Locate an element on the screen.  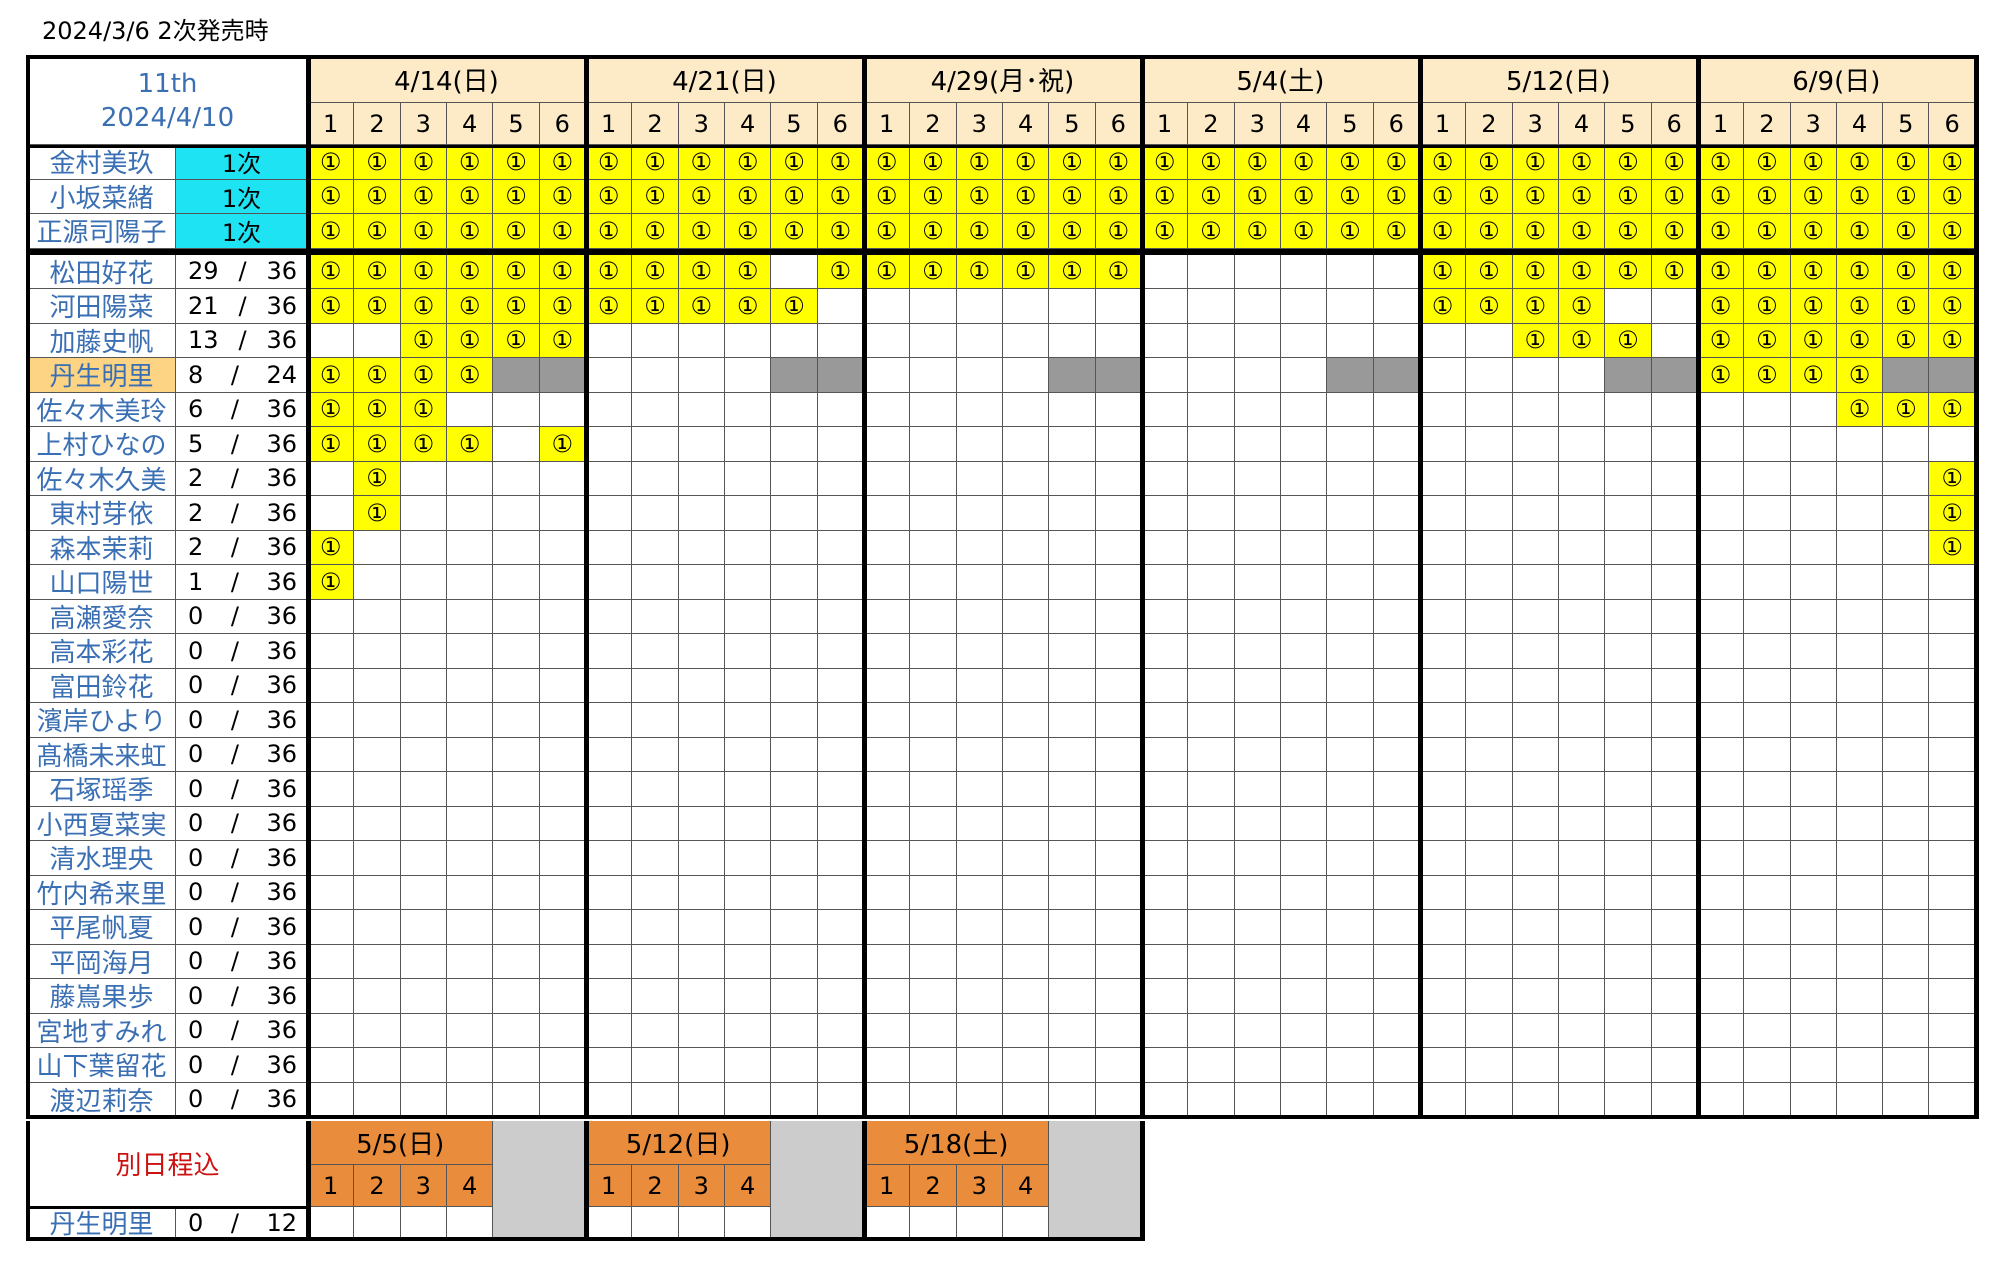
sales-count: 6 / 36 is located at coordinates (242, 409).